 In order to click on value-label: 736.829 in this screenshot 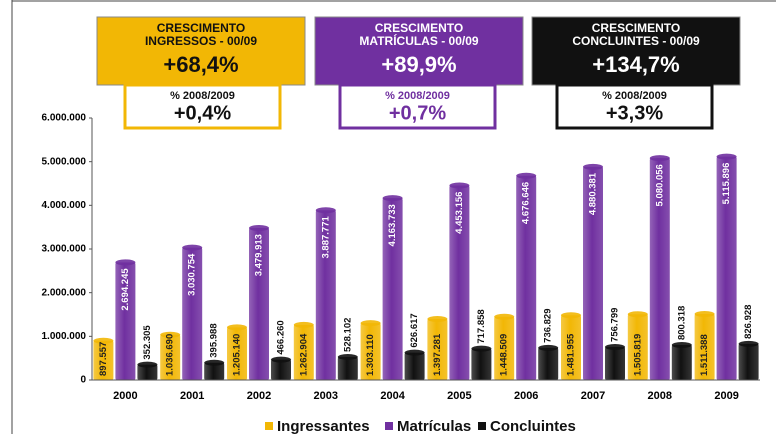, I will do `click(548, 325)`.